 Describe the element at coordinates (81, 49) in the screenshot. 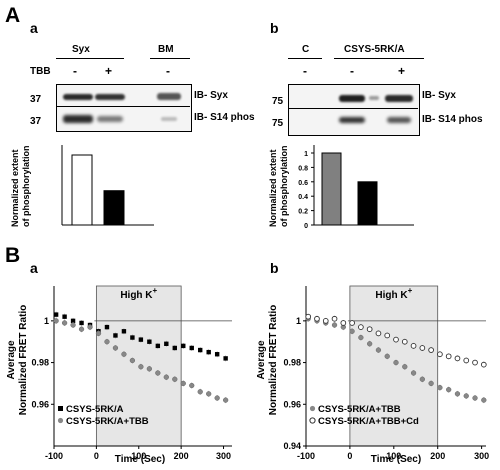

I see `group-label-syx: Syx` at that location.